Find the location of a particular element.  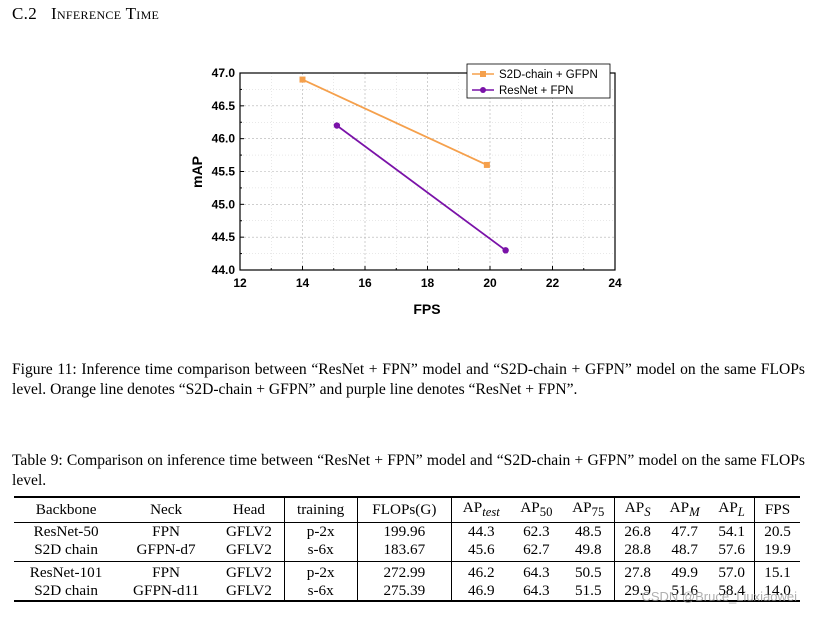

section-heading: C.2 Inference Time is located at coordinates (85, 14).